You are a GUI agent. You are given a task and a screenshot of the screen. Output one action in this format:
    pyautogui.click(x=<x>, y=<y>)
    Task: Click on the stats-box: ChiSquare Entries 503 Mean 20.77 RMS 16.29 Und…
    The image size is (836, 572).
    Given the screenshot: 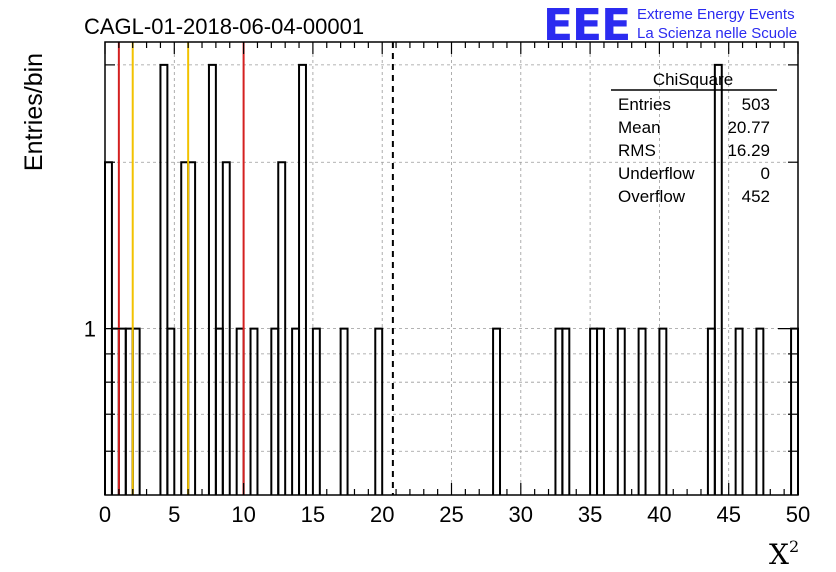 What is the action you would take?
    pyautogui.click(x=694, y=138)
    